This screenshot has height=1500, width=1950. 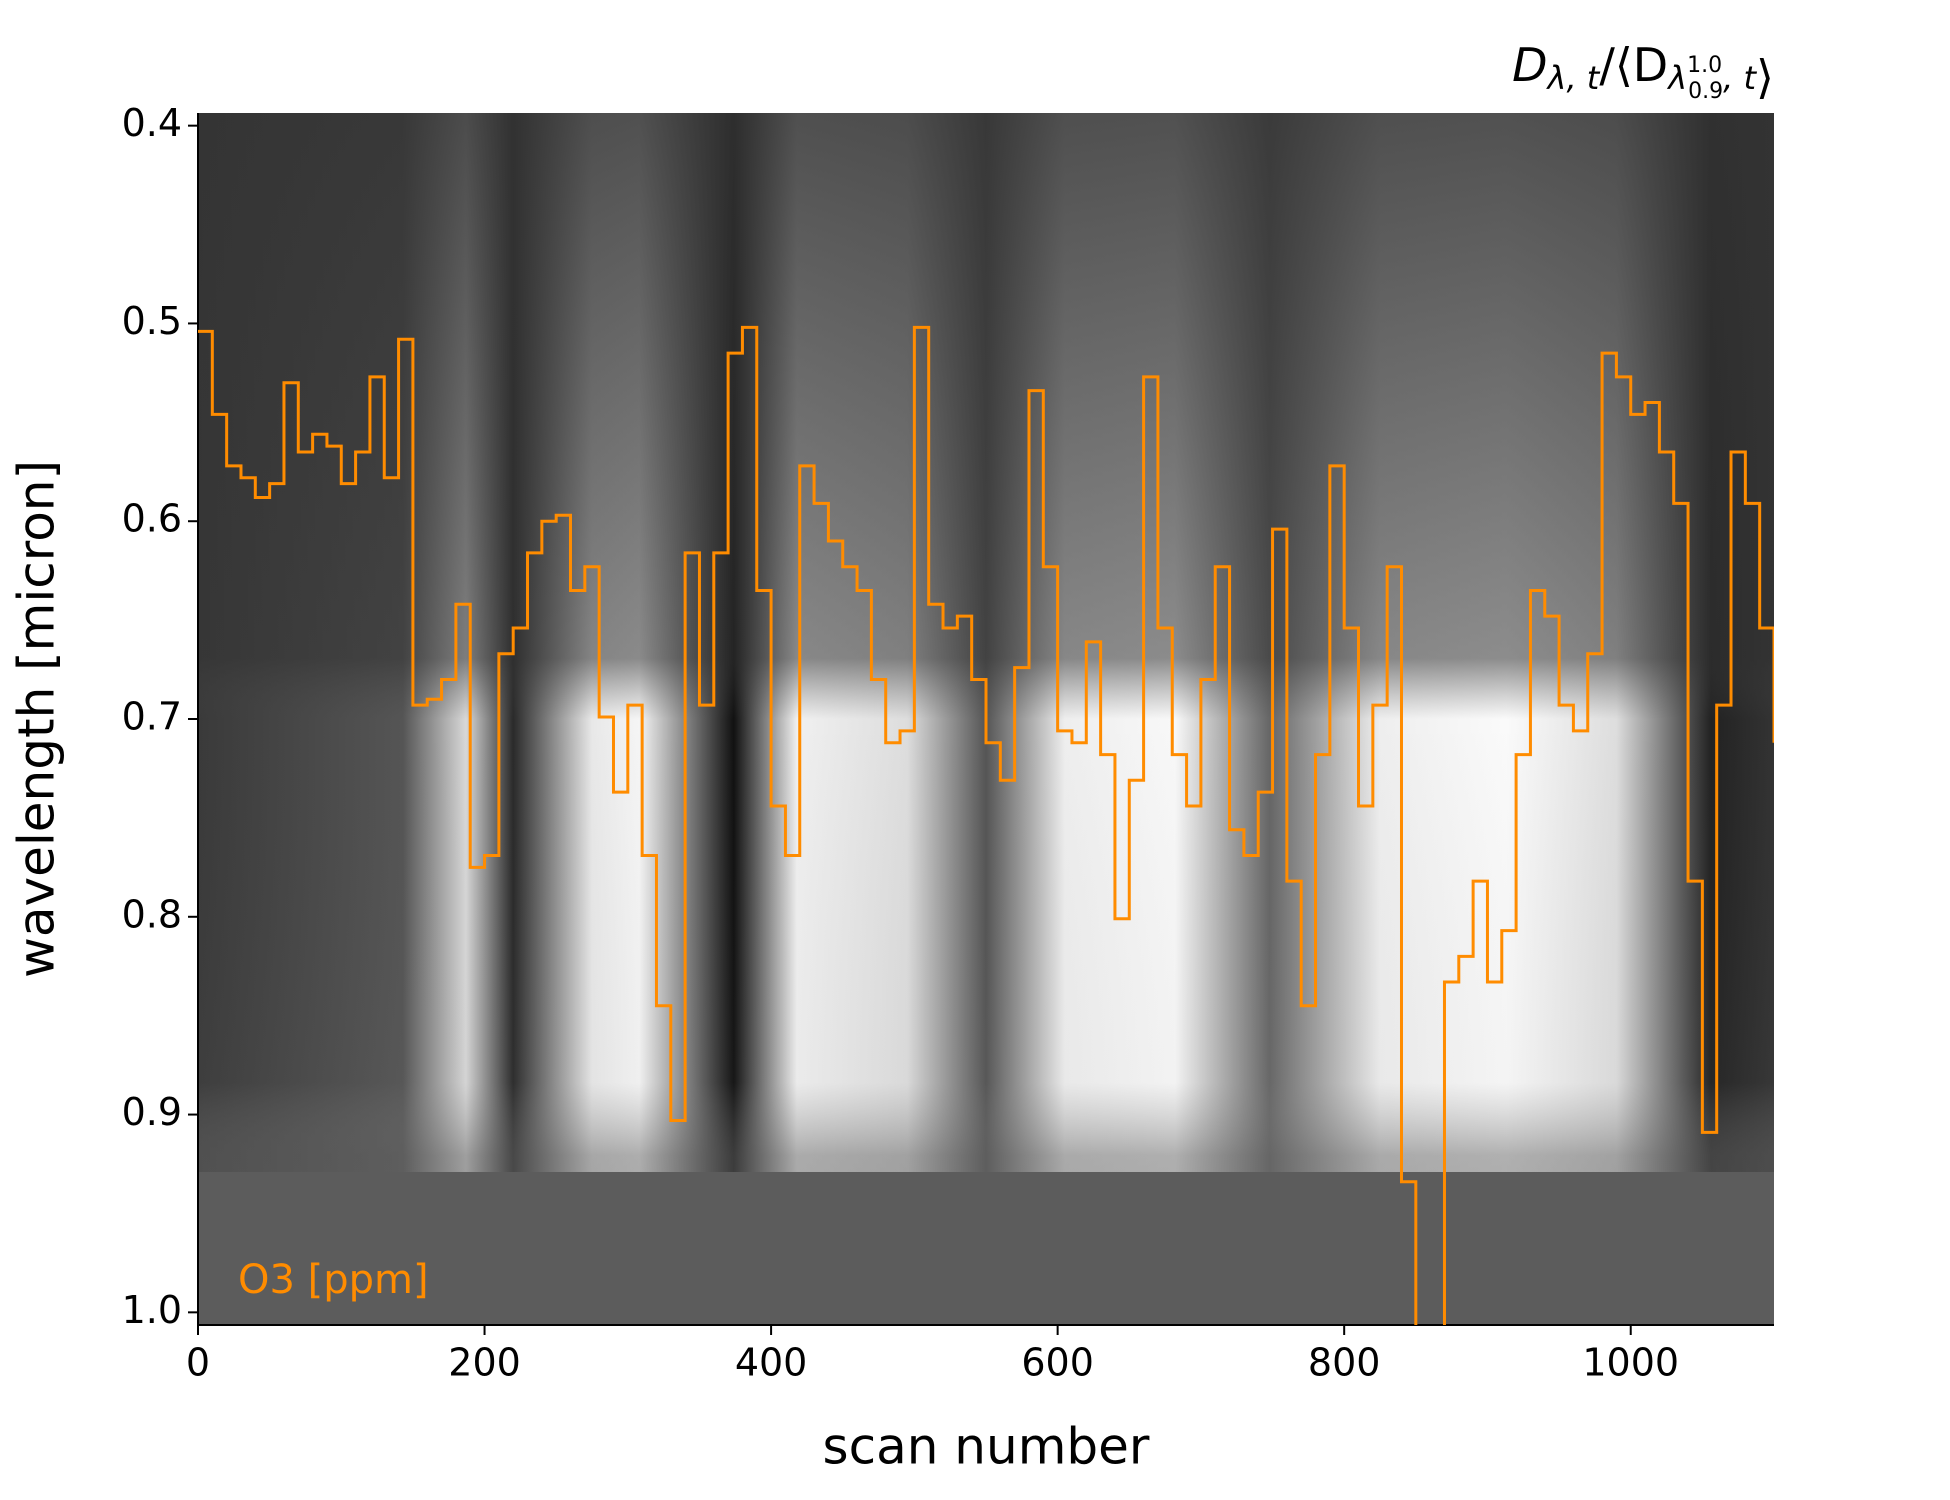 I want to click on y-tick-label: 0.5, so click(x=152, y=321).